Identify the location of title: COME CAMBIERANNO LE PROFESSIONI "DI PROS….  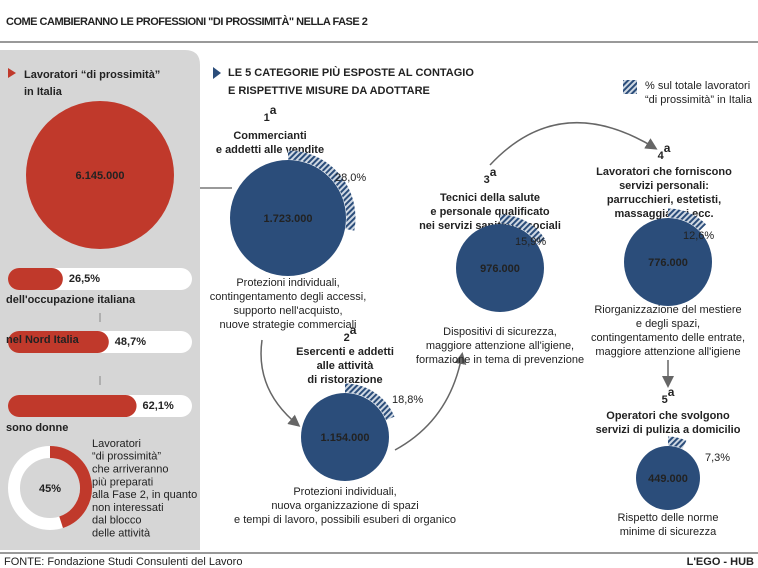
(187, 21).